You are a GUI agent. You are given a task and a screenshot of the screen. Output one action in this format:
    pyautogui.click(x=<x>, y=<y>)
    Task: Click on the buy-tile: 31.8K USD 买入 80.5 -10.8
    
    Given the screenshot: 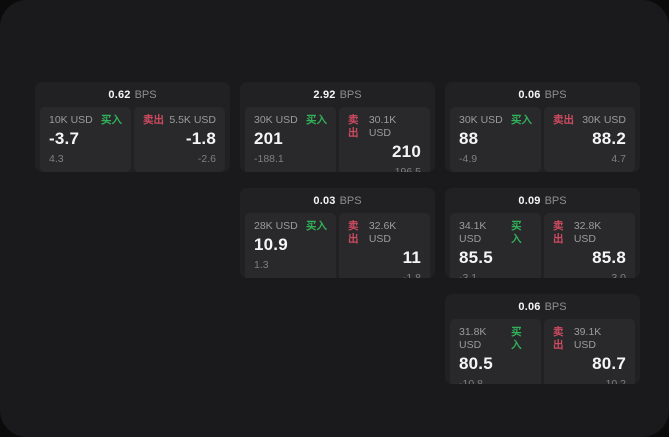 What is the action you would take?
    pyautogui.click(x=495, y=351)
    